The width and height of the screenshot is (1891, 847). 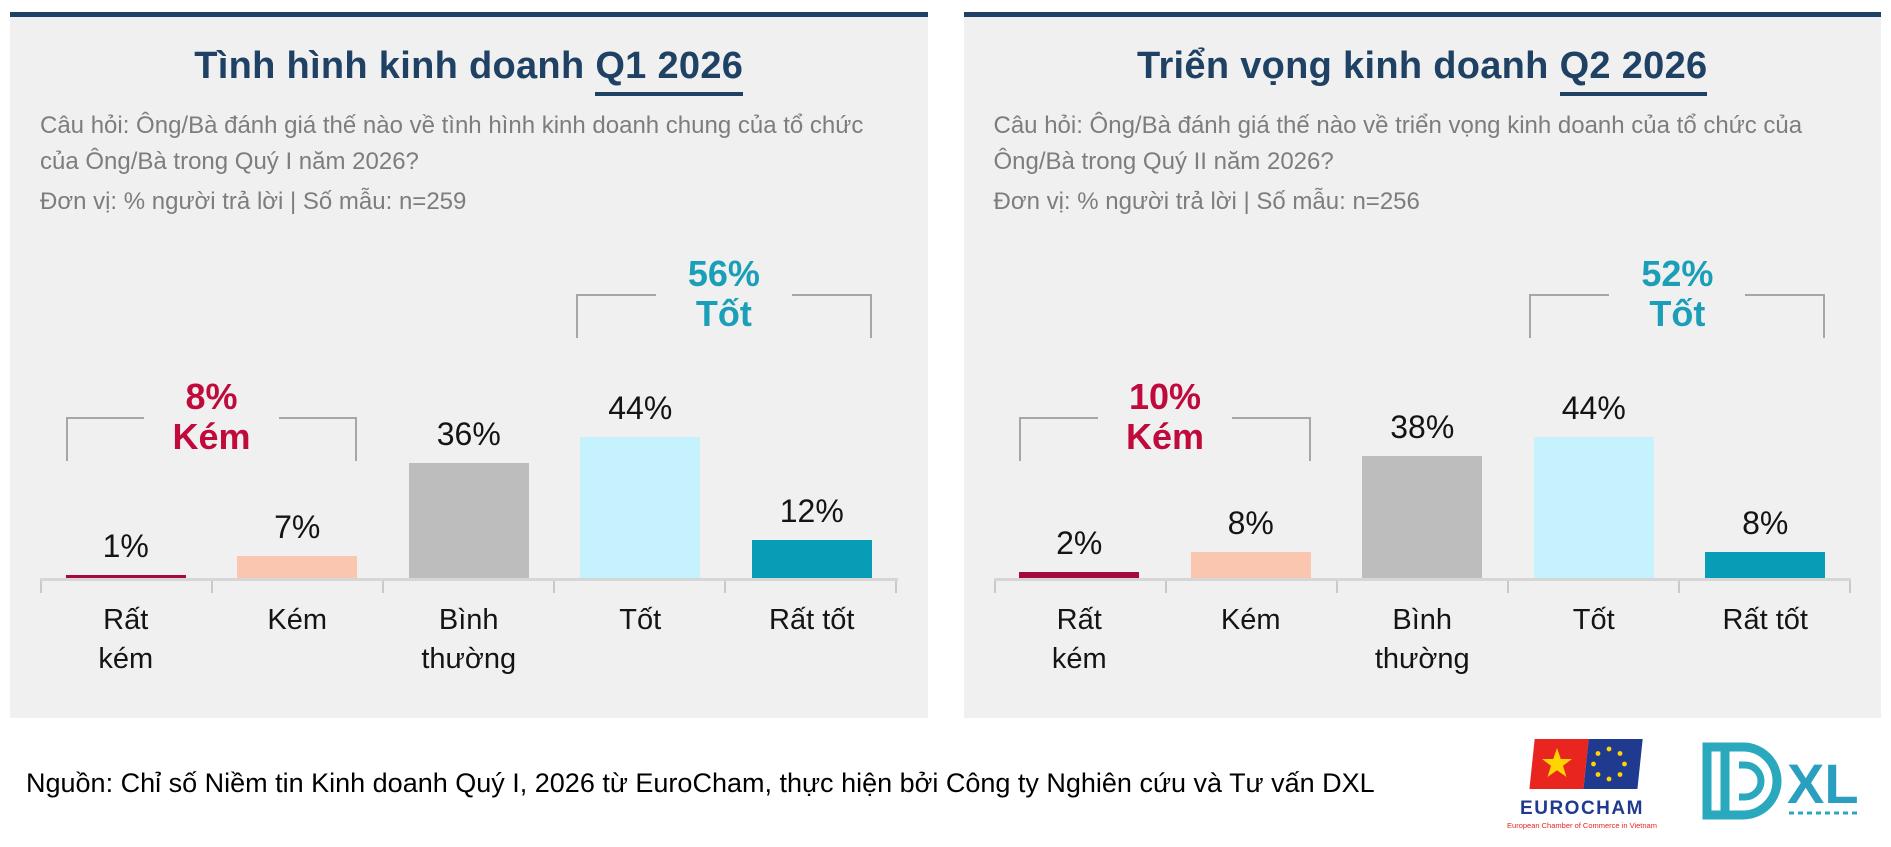 I want to click on bar-column: 1%, so click(x=126, y=553).